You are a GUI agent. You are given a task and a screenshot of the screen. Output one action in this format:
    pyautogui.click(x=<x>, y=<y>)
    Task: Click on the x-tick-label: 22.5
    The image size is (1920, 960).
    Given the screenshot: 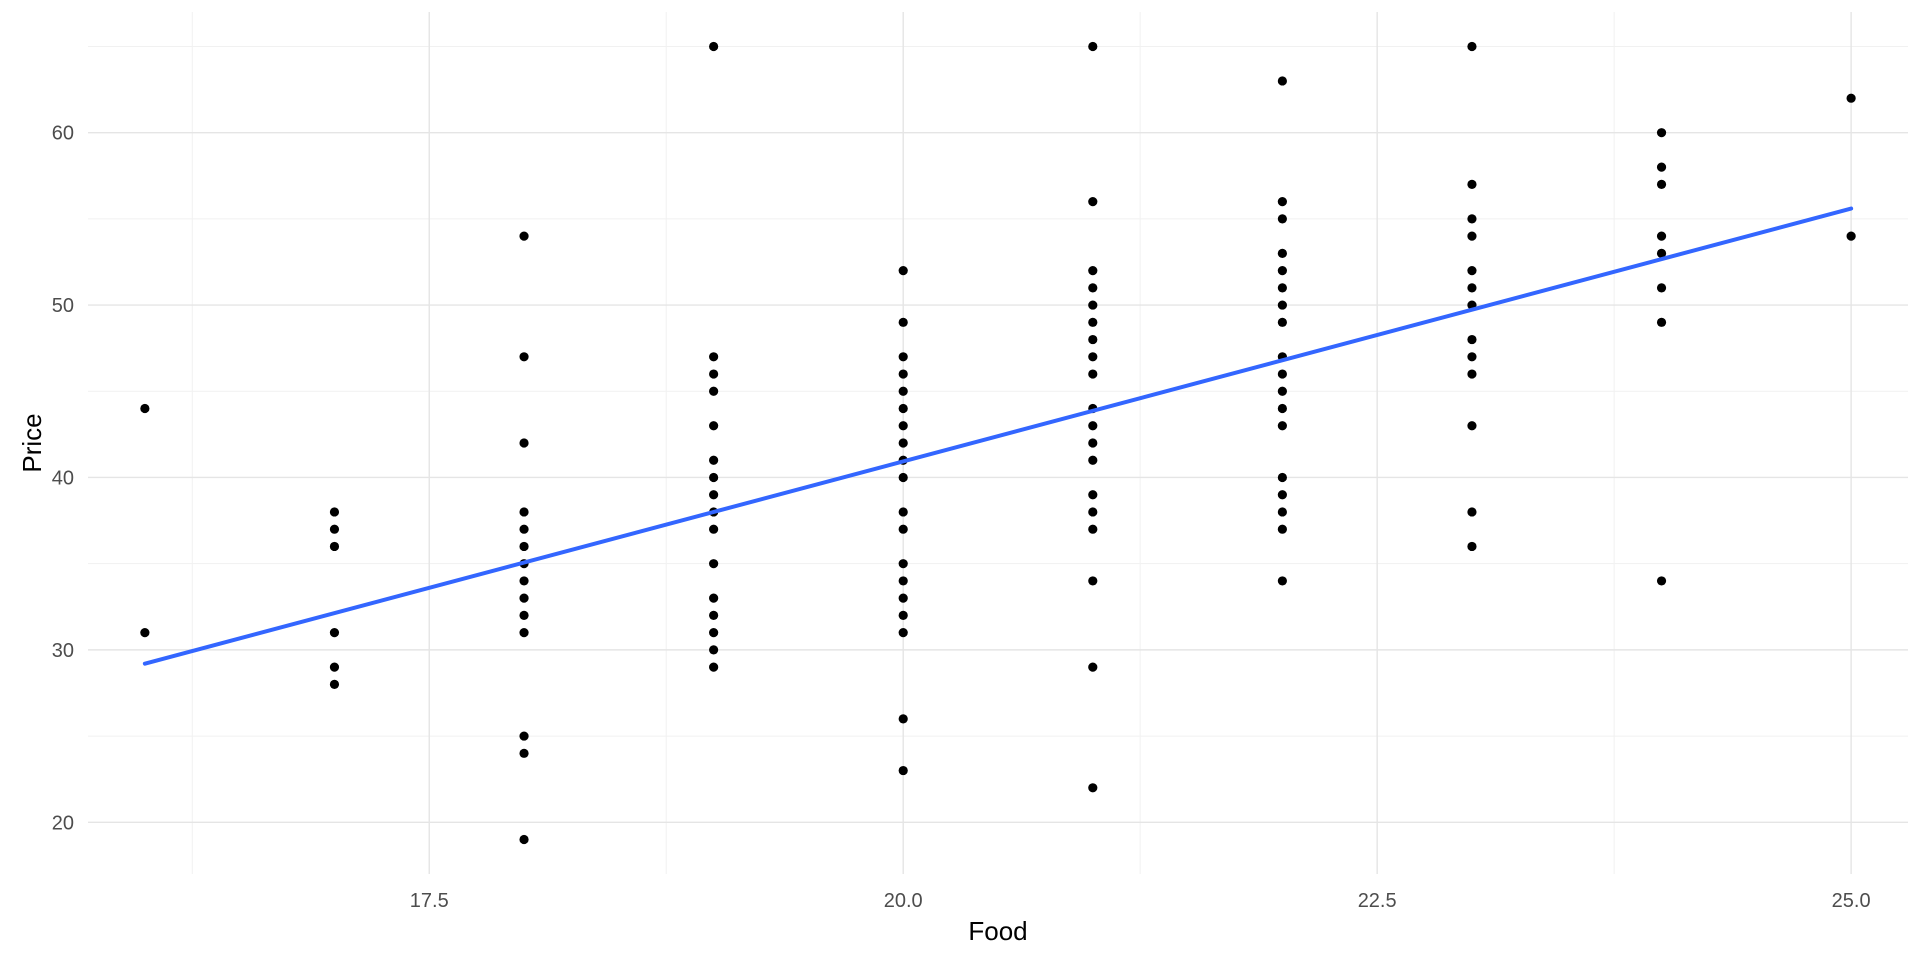 What is the action you would take?
    pyautogui.click(x=1377, y=901)
    